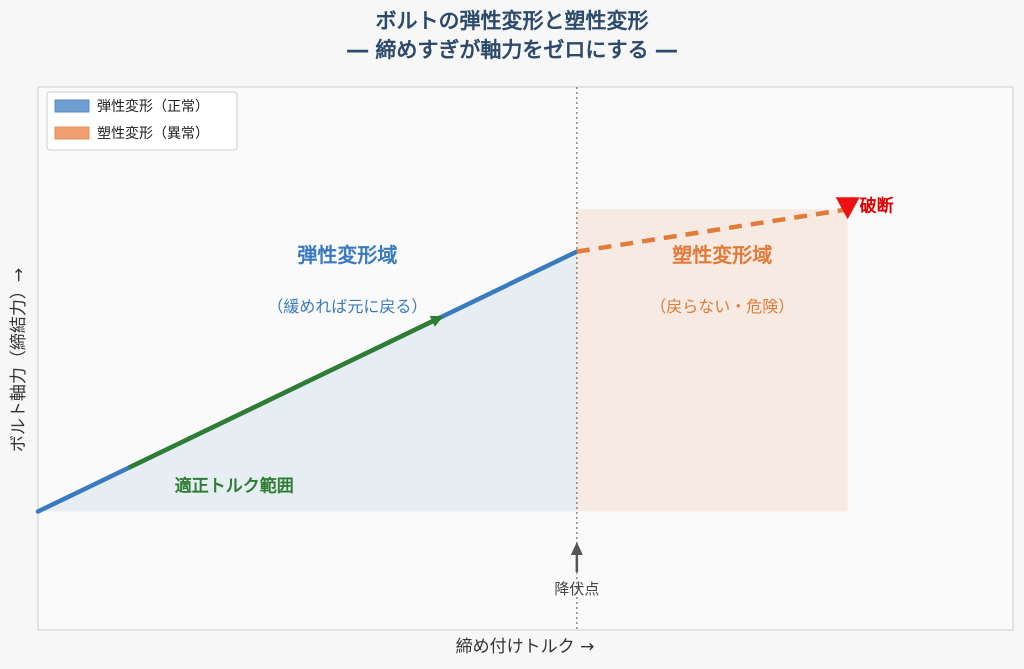  Describe the element at coordinates (284, 392) in the screenshot. I see `proper-torque-range-line` at that location.